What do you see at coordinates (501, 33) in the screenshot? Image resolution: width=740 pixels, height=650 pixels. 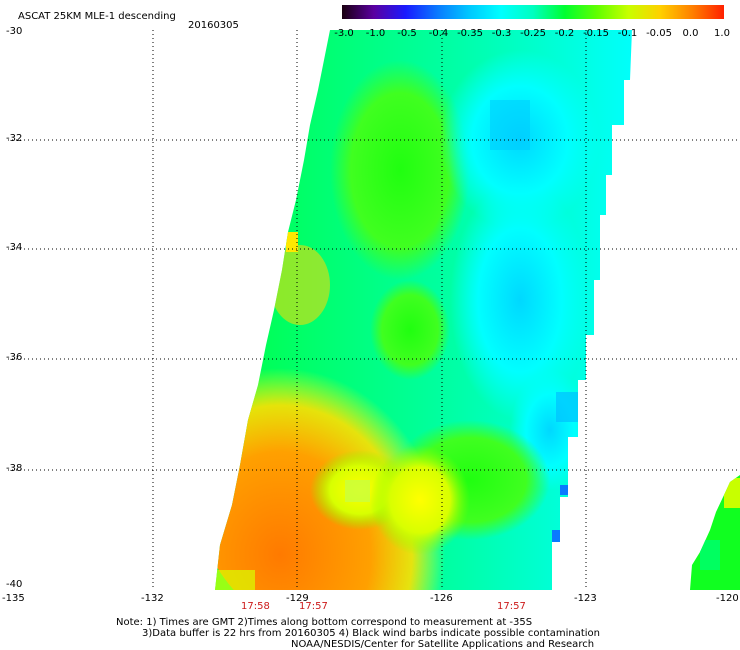 I see `colorbar-label: -0.3` at bounding box center [501, 33].